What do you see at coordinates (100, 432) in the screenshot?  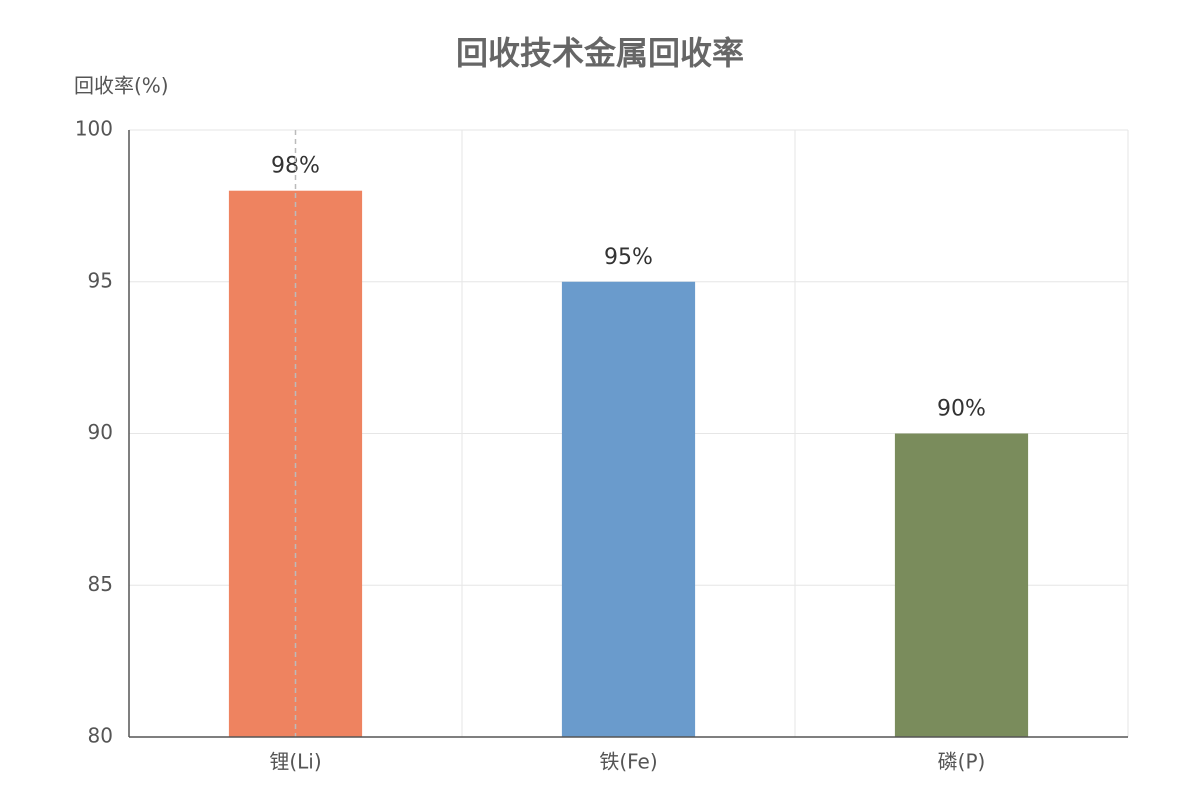 I see `y-tick-label: 90` at bounding box center [100, 432].